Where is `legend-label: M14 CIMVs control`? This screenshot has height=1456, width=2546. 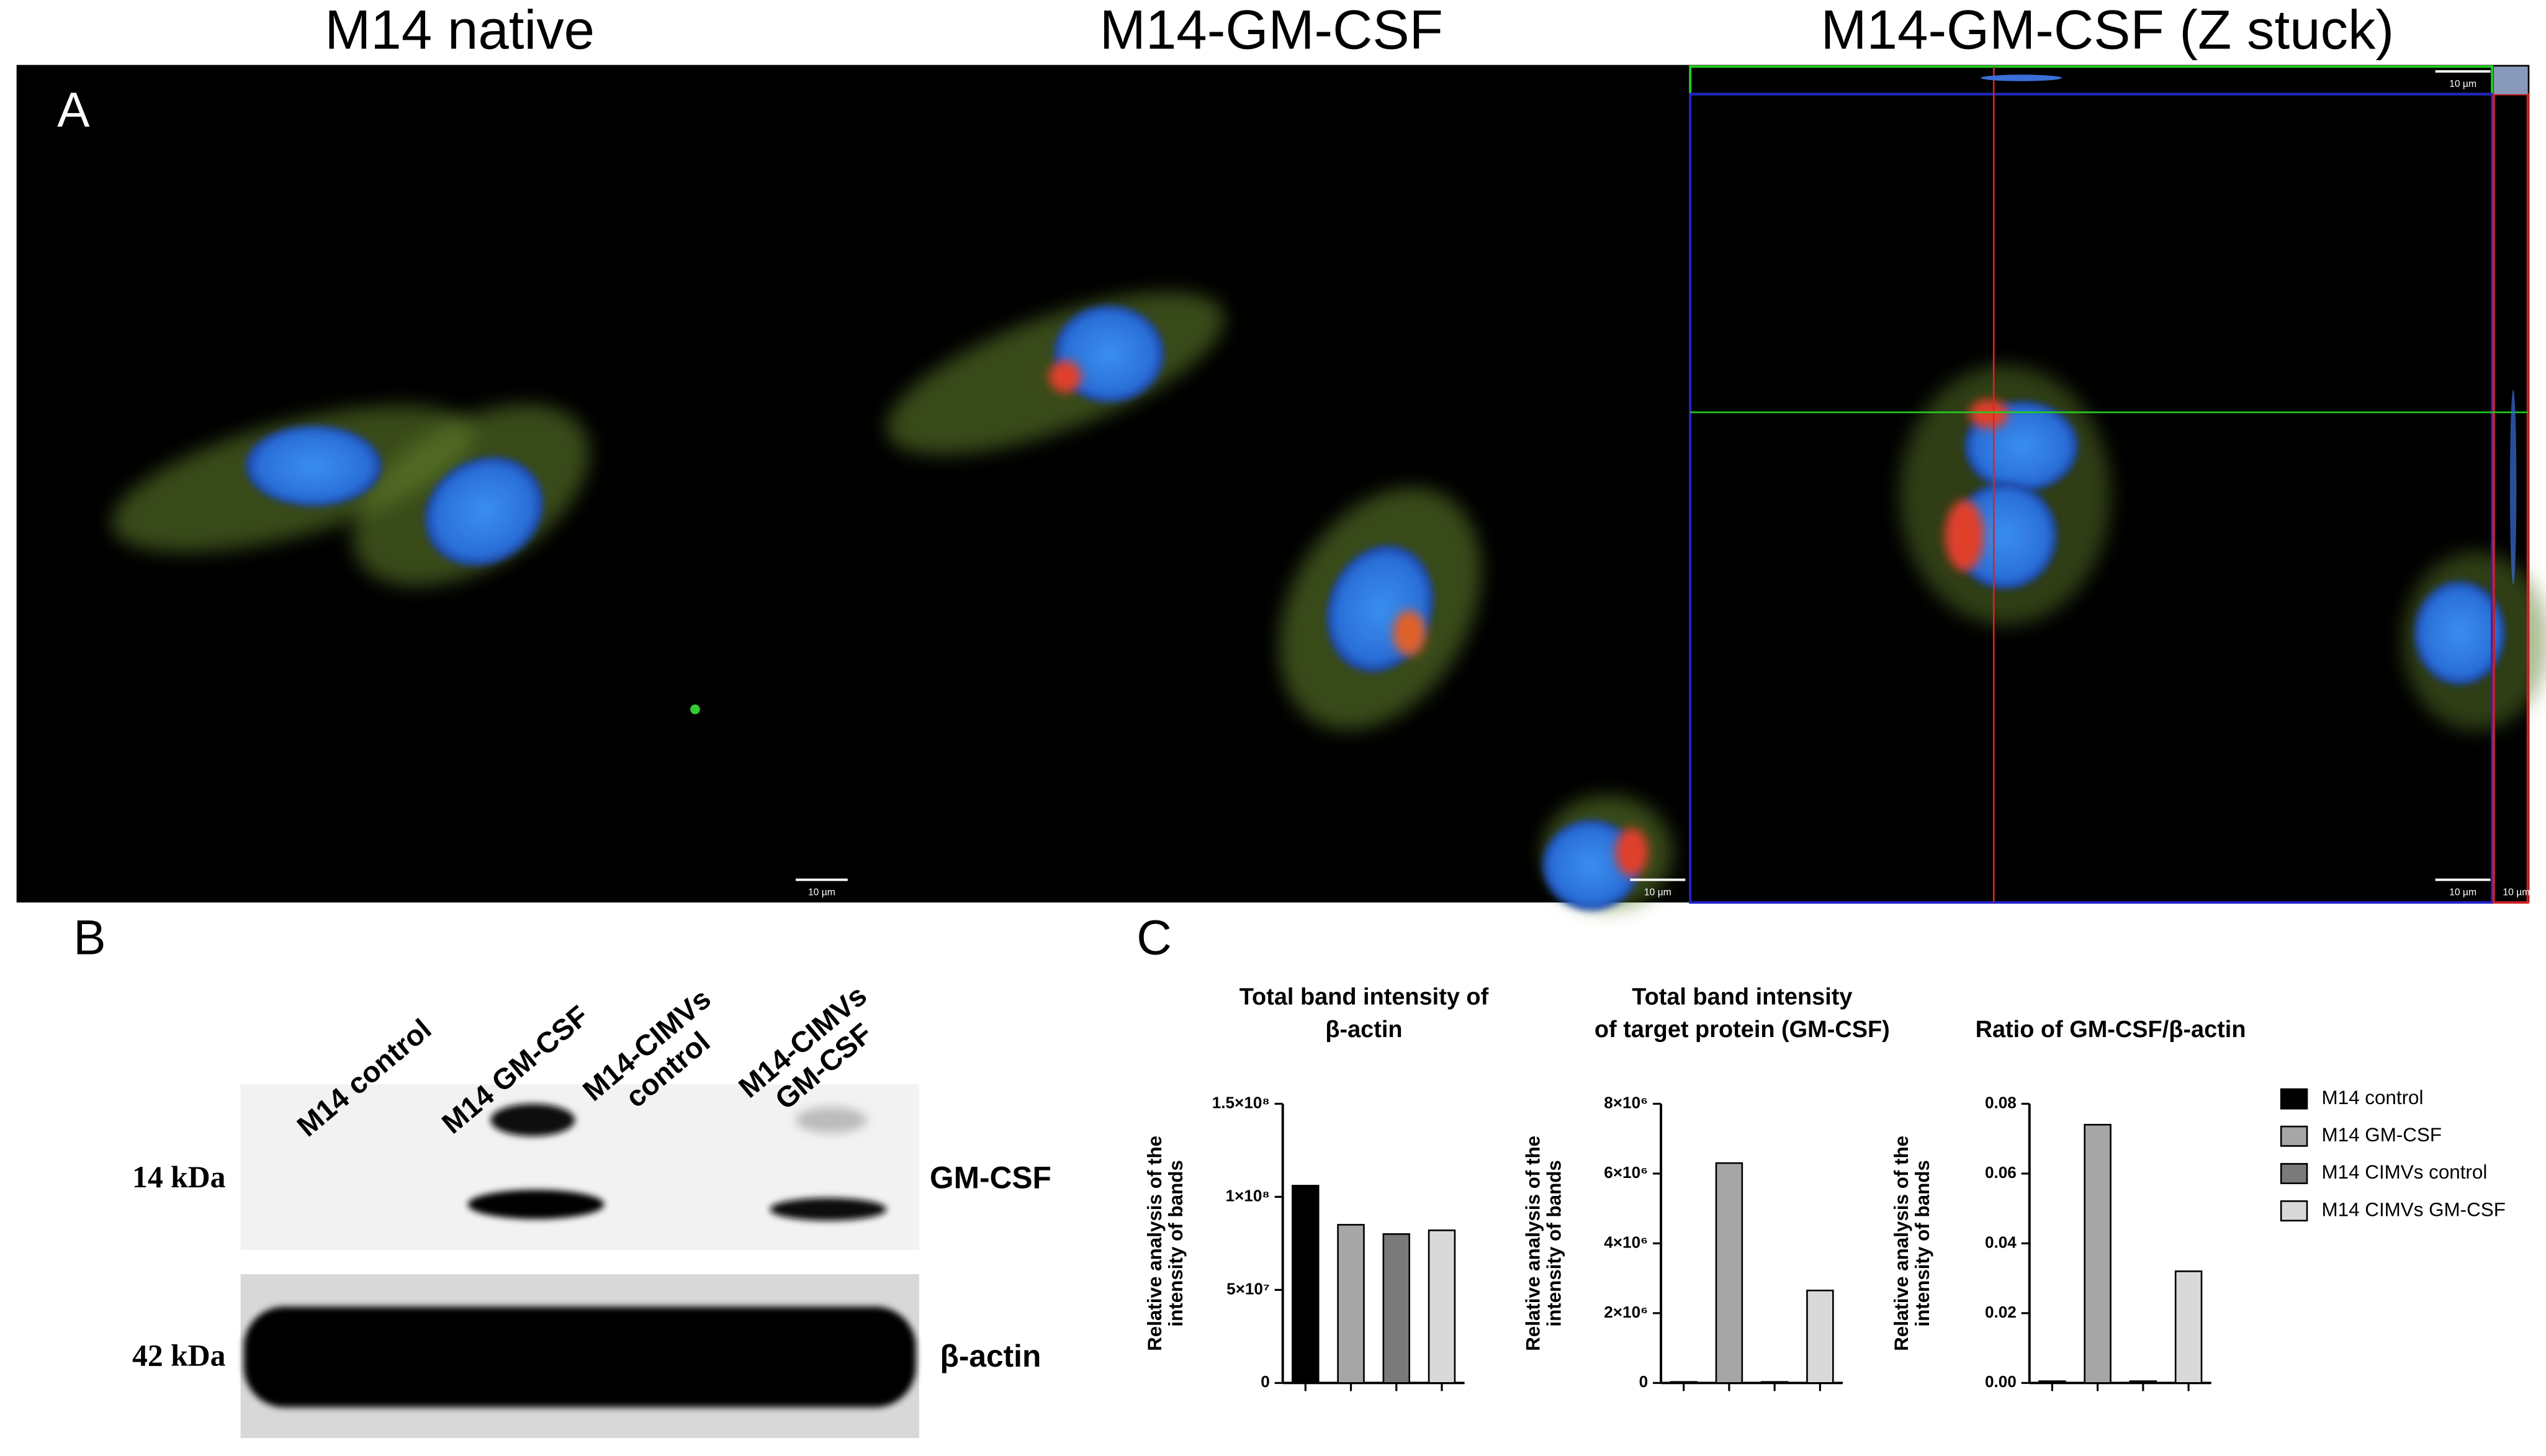
legend-label: M14 CIMVs control is located at coordinates (2405, 1172).